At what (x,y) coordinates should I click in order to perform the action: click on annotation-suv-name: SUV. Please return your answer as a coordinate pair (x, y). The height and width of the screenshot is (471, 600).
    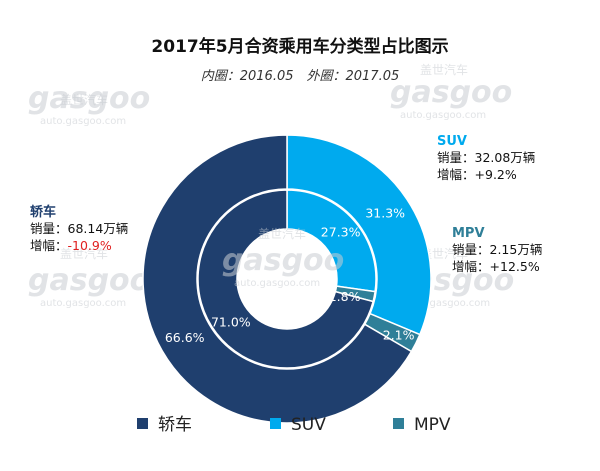
    Looking at the image, I should click on (452, 141).